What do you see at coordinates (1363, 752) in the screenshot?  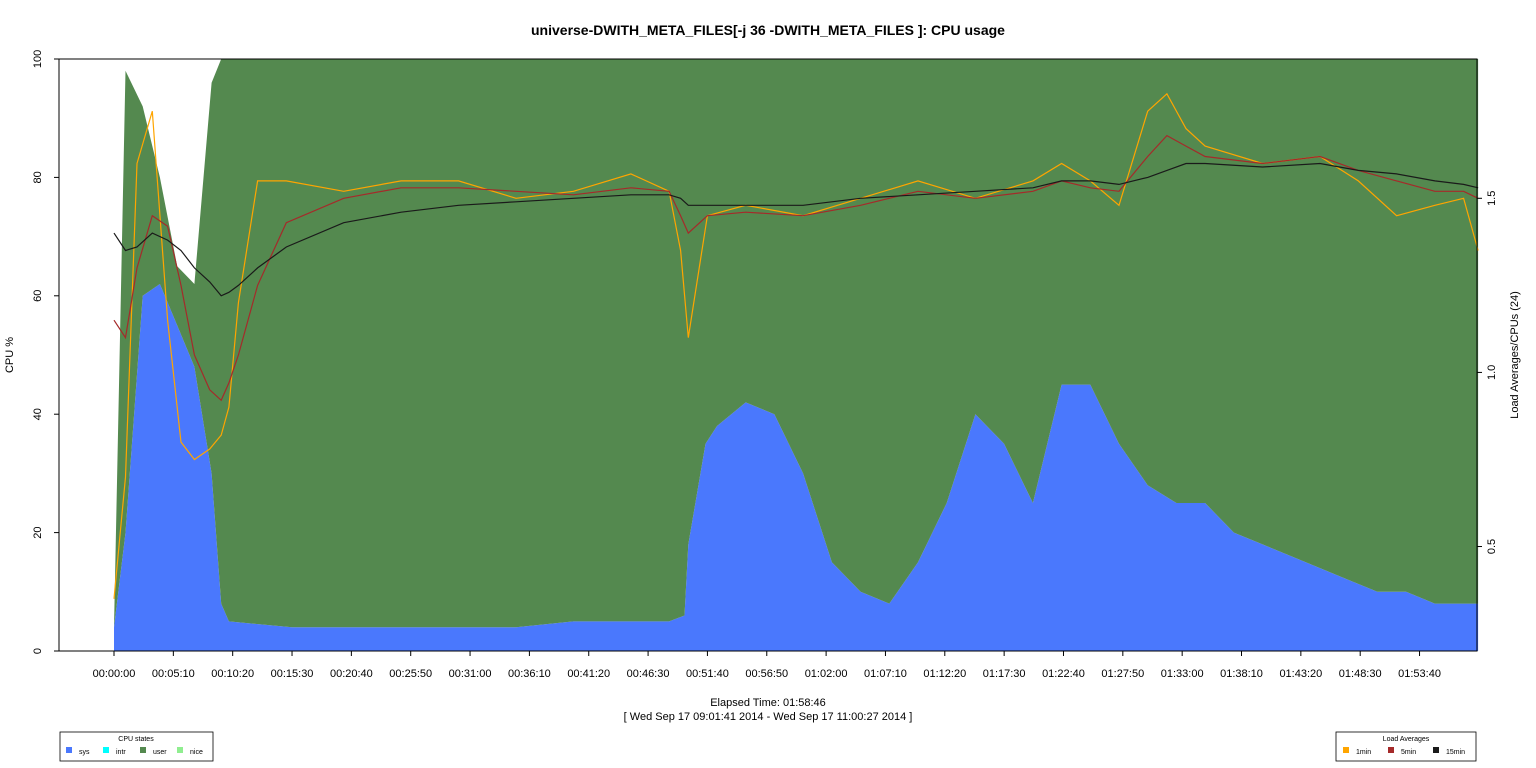 I see `load-legend-label-1min: 1min` at bounding box center [1363, 752].